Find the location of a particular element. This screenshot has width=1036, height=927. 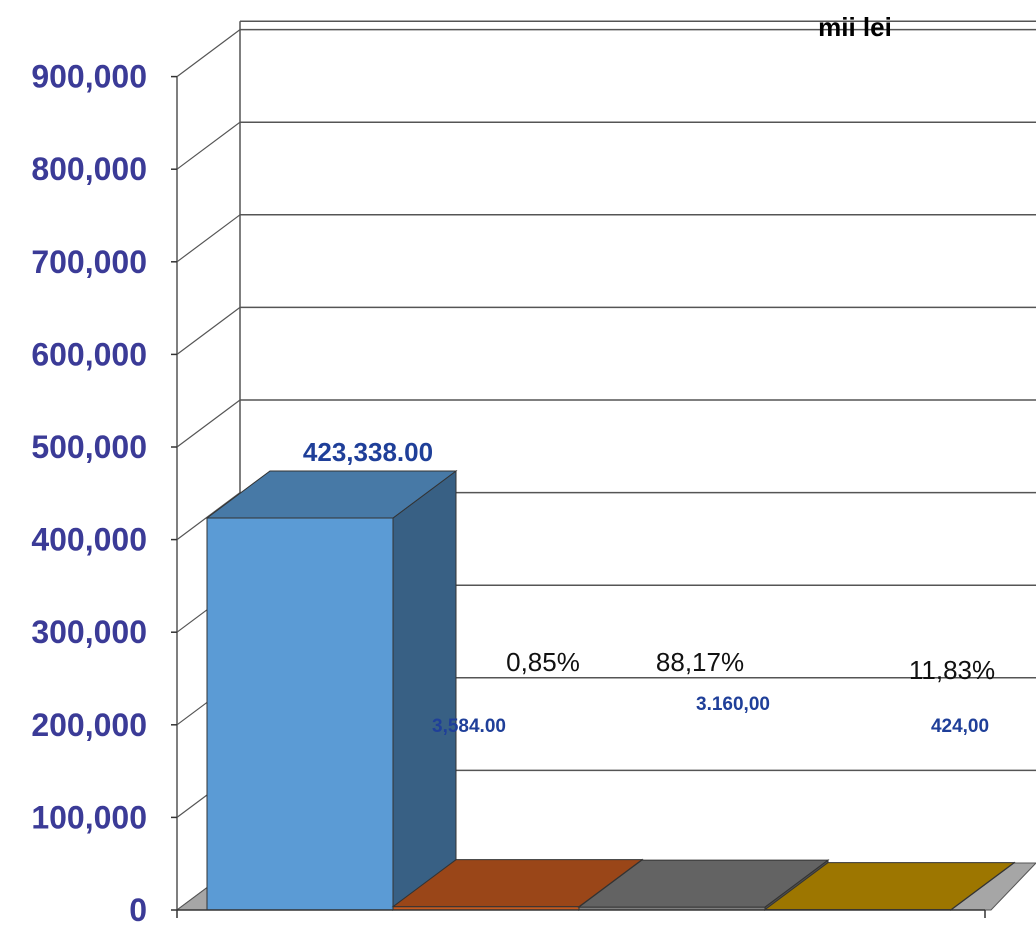

bar is located at coordinates (331, 690).